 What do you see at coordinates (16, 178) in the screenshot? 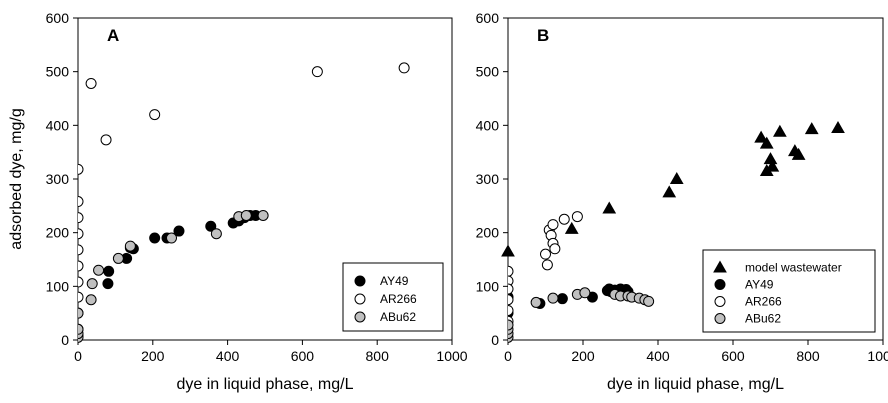
I see `y-axis-label: adsorbed dye, mg/g` at bounding box center [16, 178].